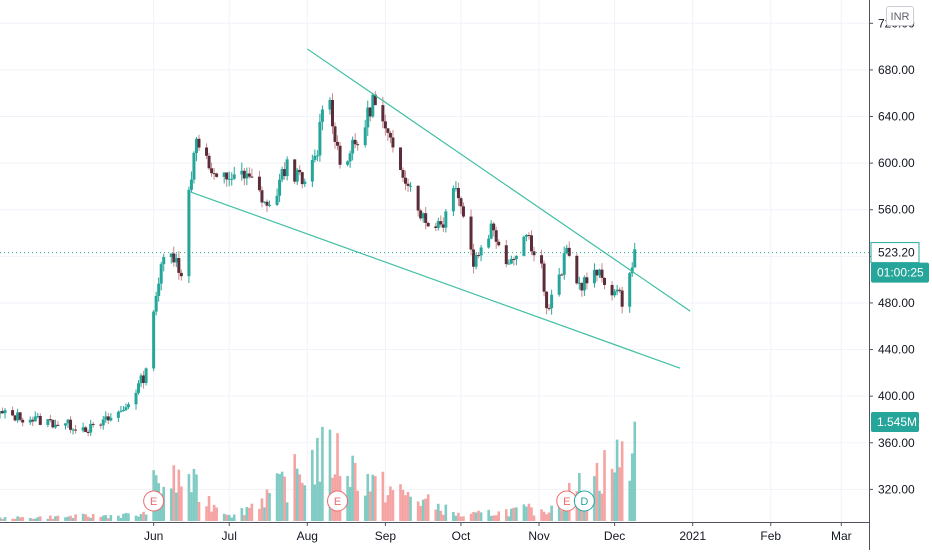  I want to click on time-tick-label: Mar, so click(841, 536).